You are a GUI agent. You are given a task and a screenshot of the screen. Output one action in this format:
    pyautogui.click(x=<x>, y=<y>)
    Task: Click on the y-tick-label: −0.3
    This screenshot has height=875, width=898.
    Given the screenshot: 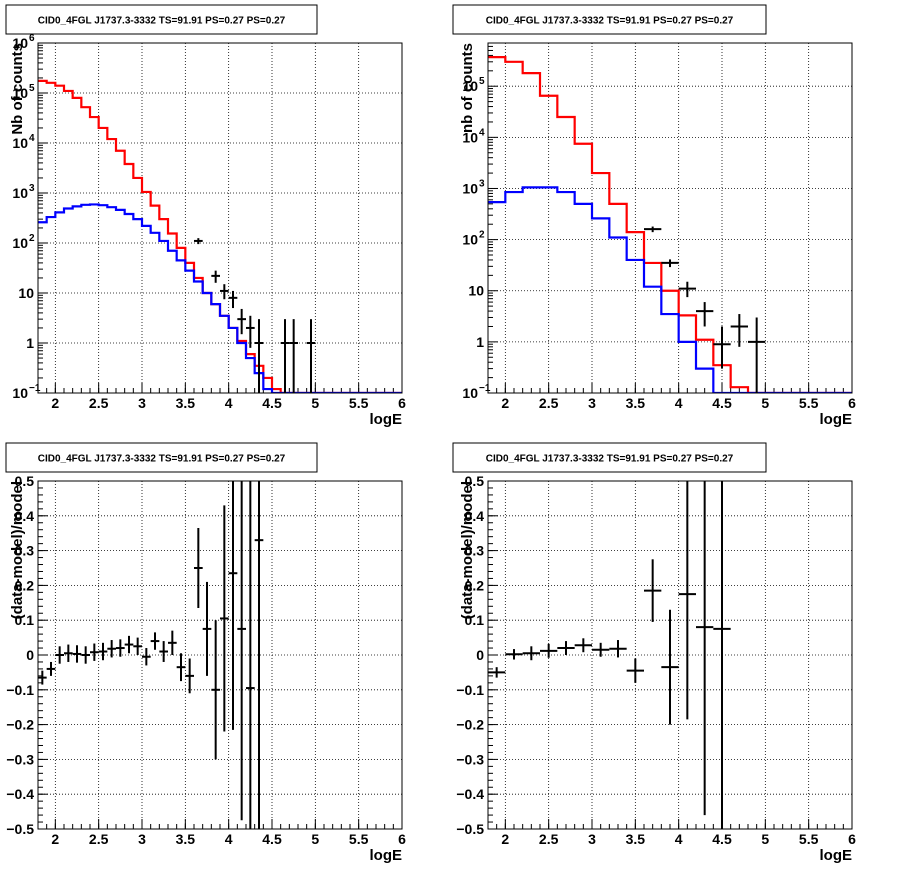 What is the action you would take?
    pyautogui.click(x=470, y=759)
    